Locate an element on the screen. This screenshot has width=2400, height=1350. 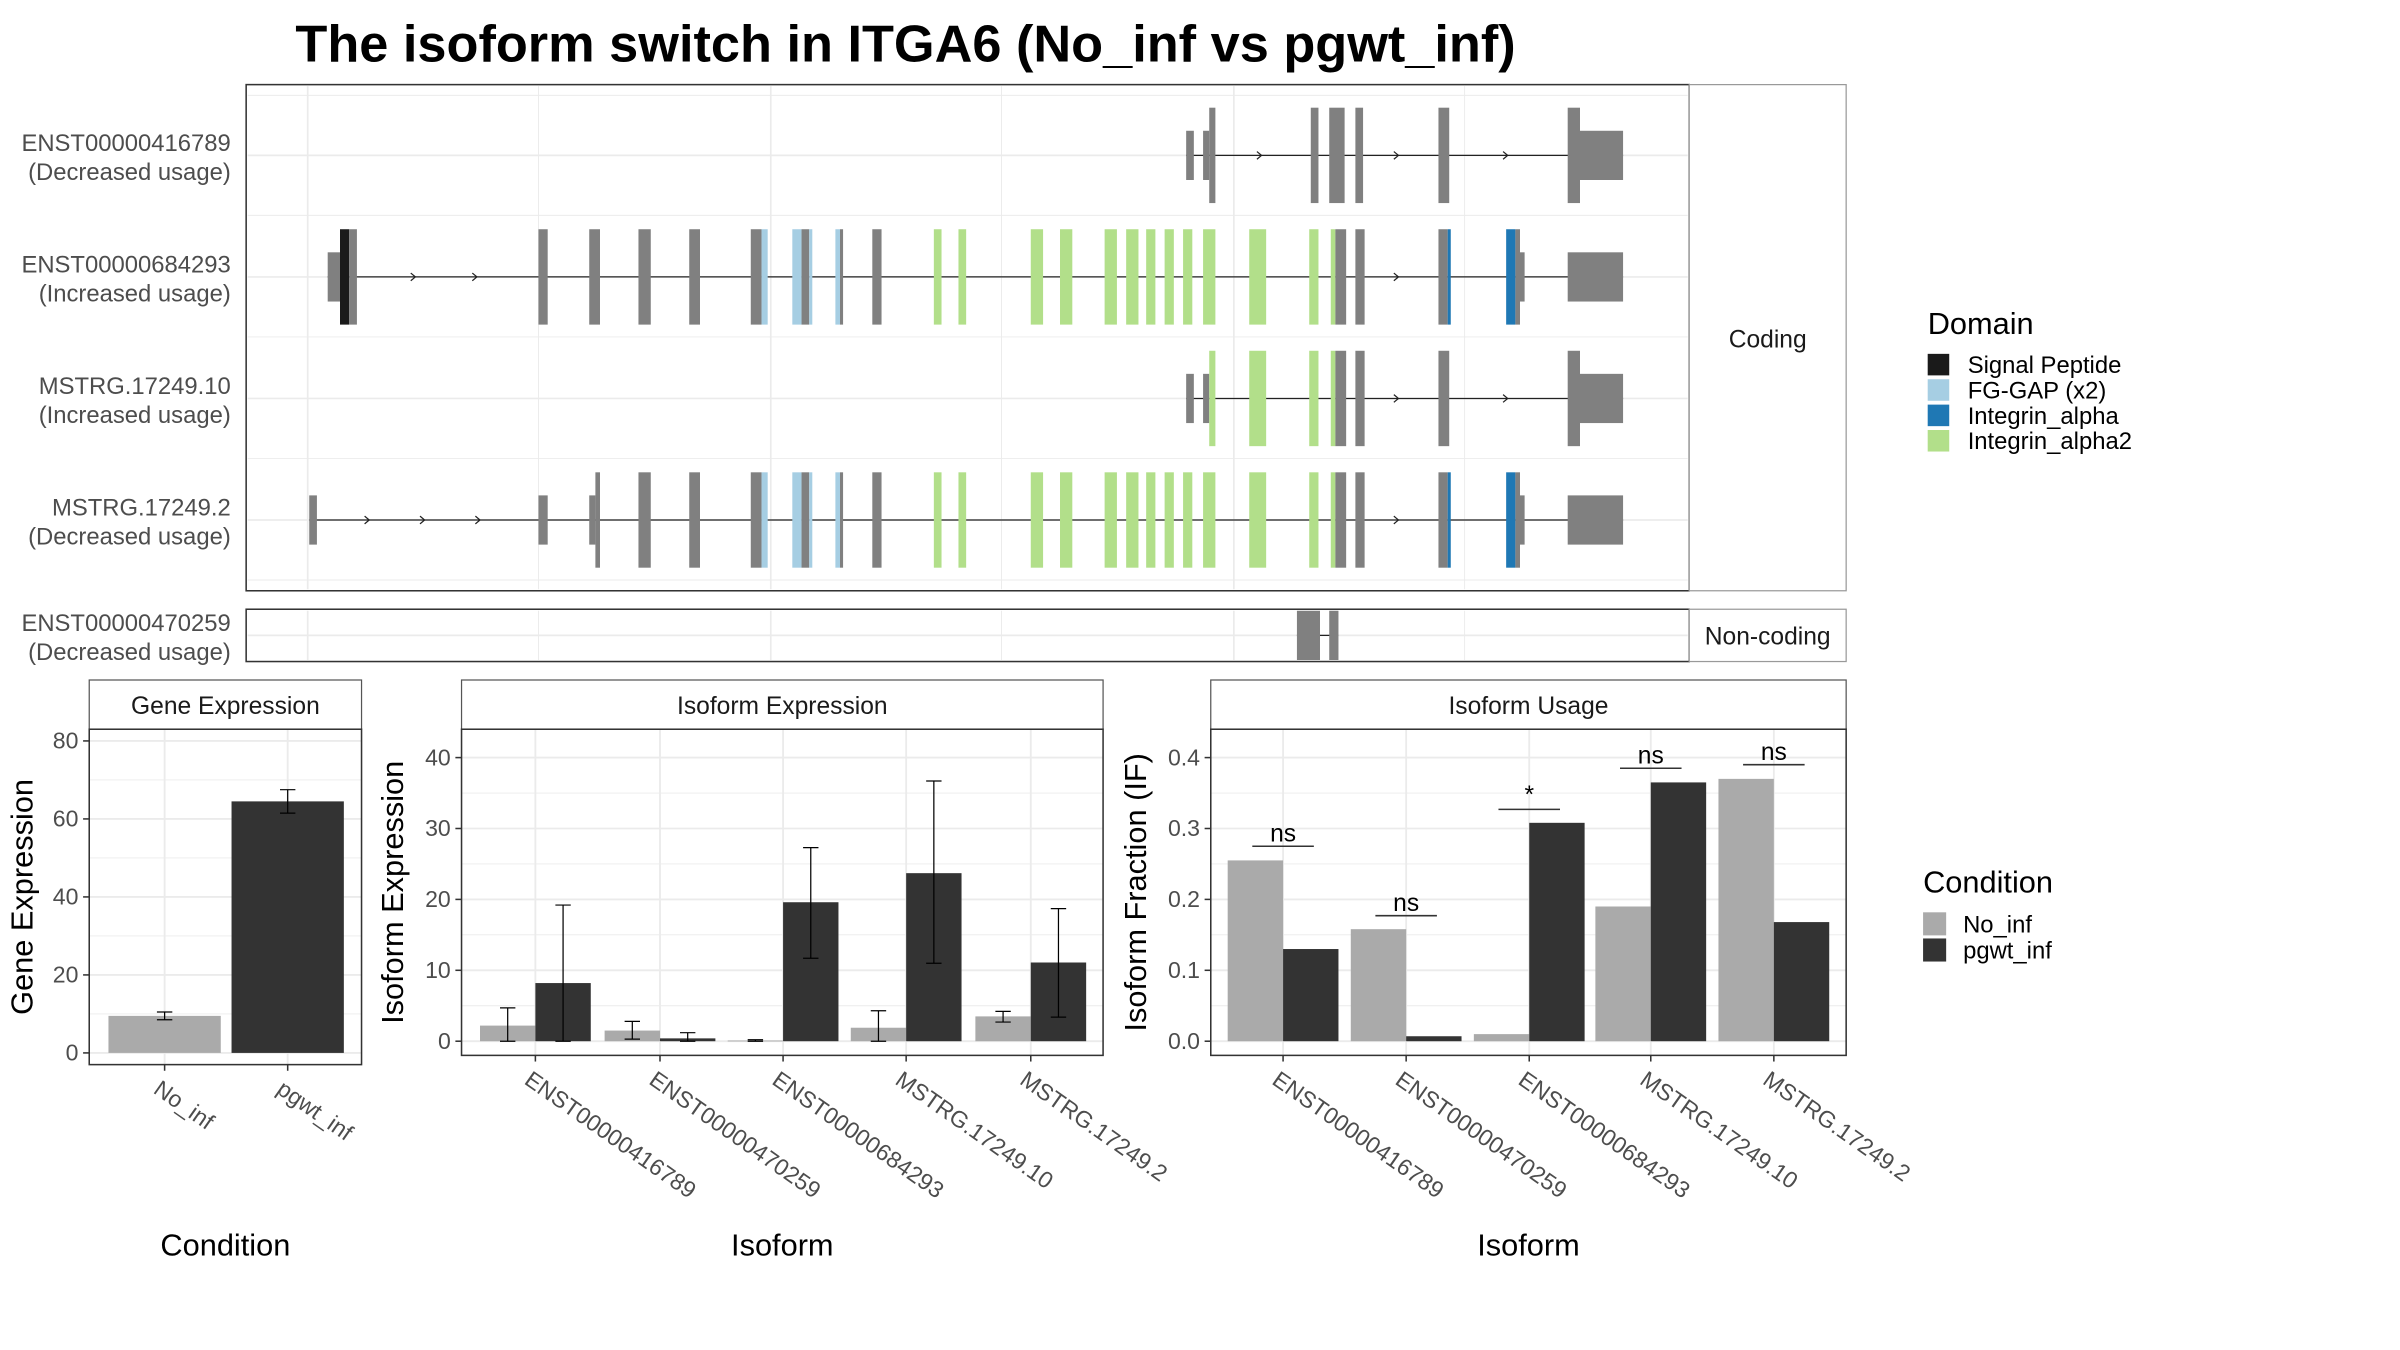
plot-border is located at coordinates (225, 897).